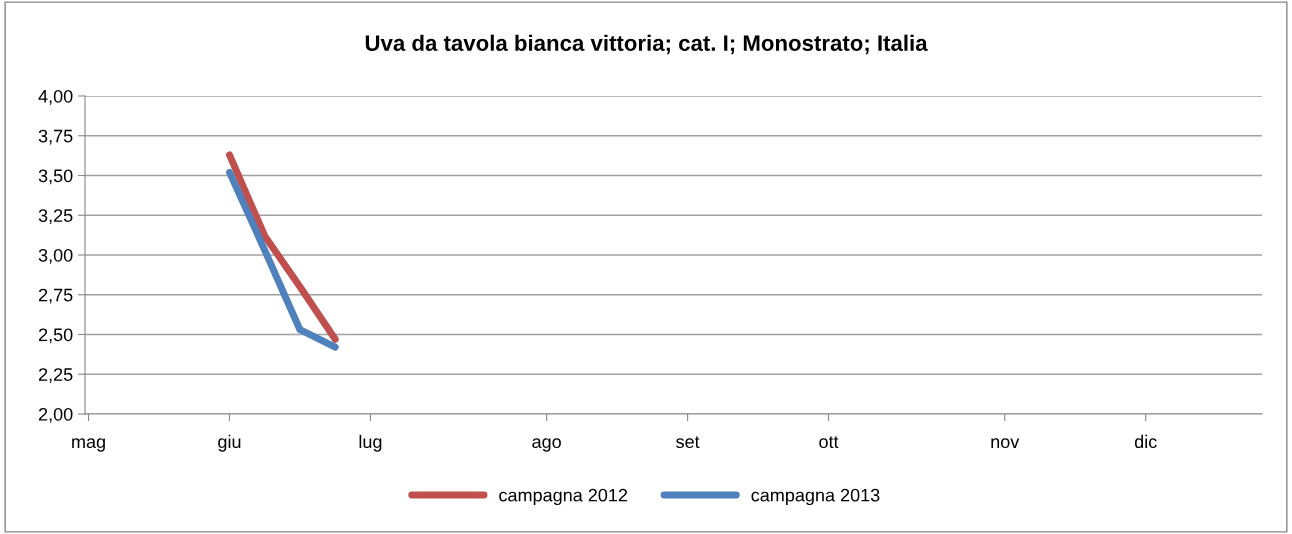 Image resolution: width=1292 pixels, height=534 pixels. Describe the element at coordinates (646, 44) in the screenshot. I see `chart-title: Uva da tavola bianca vittoria; cat. I; Monostrato; Italia` at that location.